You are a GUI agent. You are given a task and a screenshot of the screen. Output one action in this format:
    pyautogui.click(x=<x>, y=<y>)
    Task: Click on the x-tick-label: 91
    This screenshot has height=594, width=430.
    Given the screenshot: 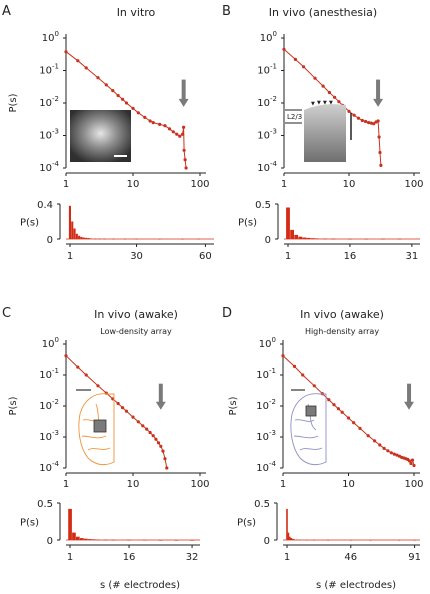 What is the action you would take?
    pyautogui.click(x=414, y=557)
    